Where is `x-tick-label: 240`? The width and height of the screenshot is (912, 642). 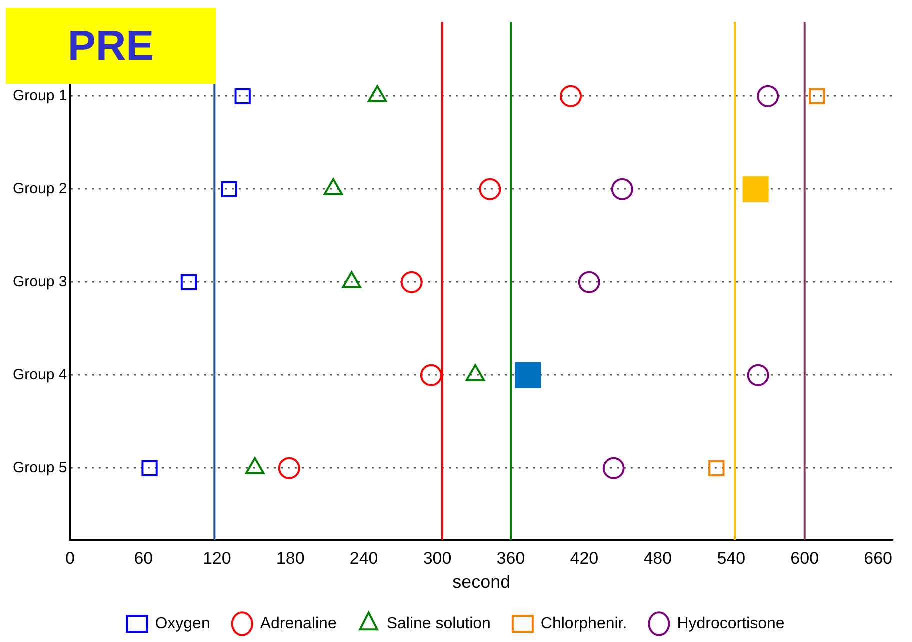
x-tick-label: 240 is located at coordinates (364, 558).